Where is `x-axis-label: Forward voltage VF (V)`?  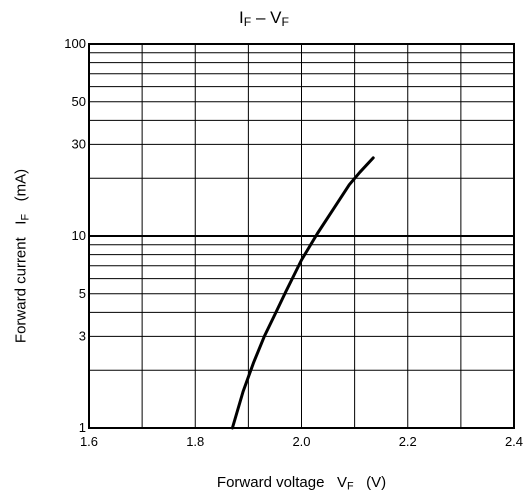
x-axis-label: Forward voltage VF (V) is located at coordinates (301, 483).